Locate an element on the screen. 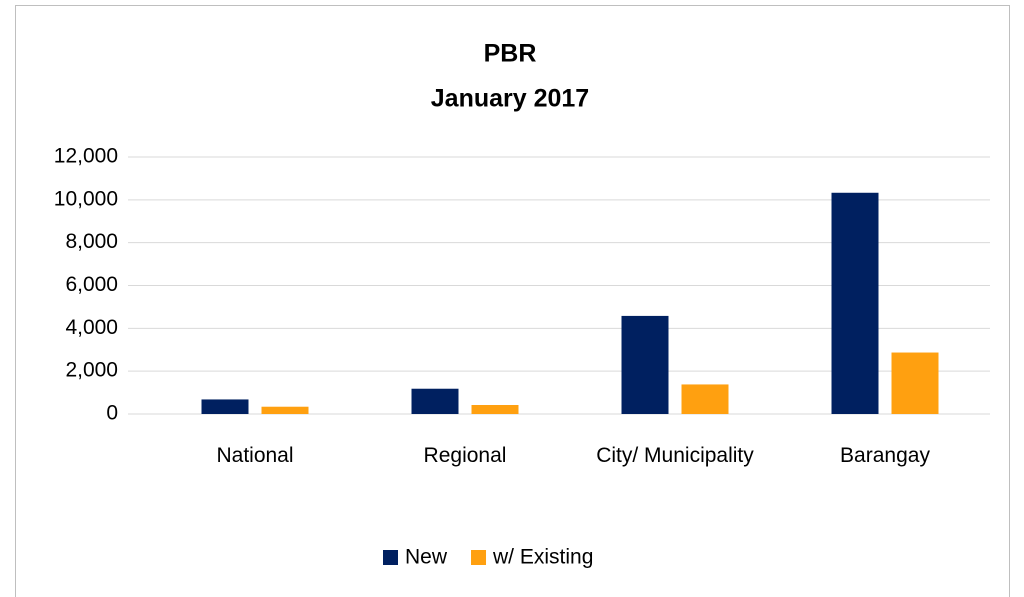 This screenshot has width=1024, height=597. x-tick-label: Regional is located at coordinates (465, 455).